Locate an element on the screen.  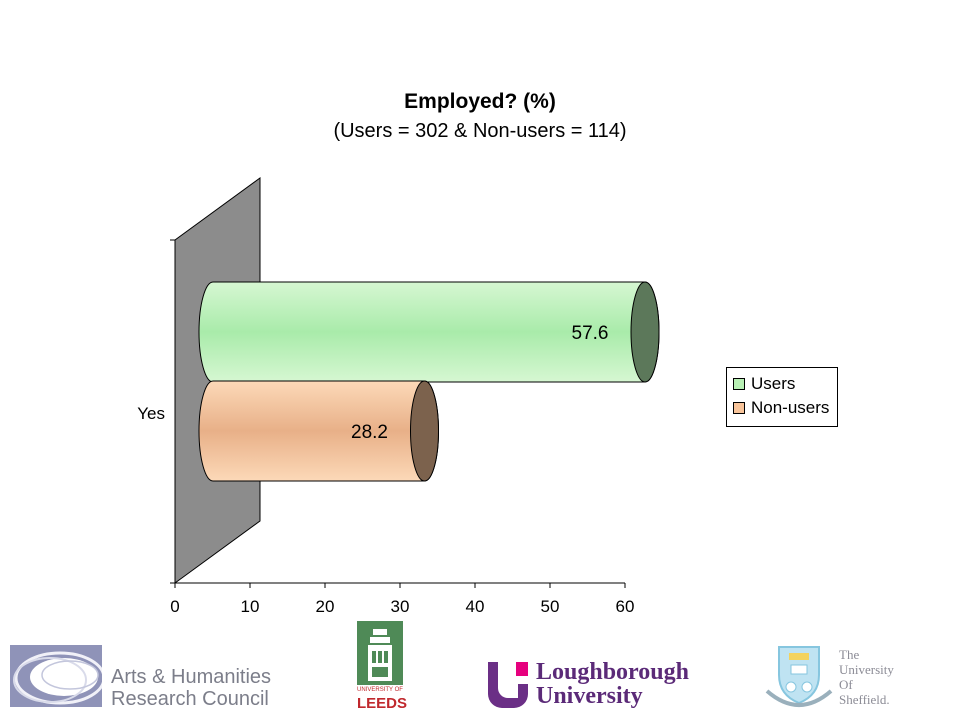
legend-item: Users is located at coordinates (782, 384).